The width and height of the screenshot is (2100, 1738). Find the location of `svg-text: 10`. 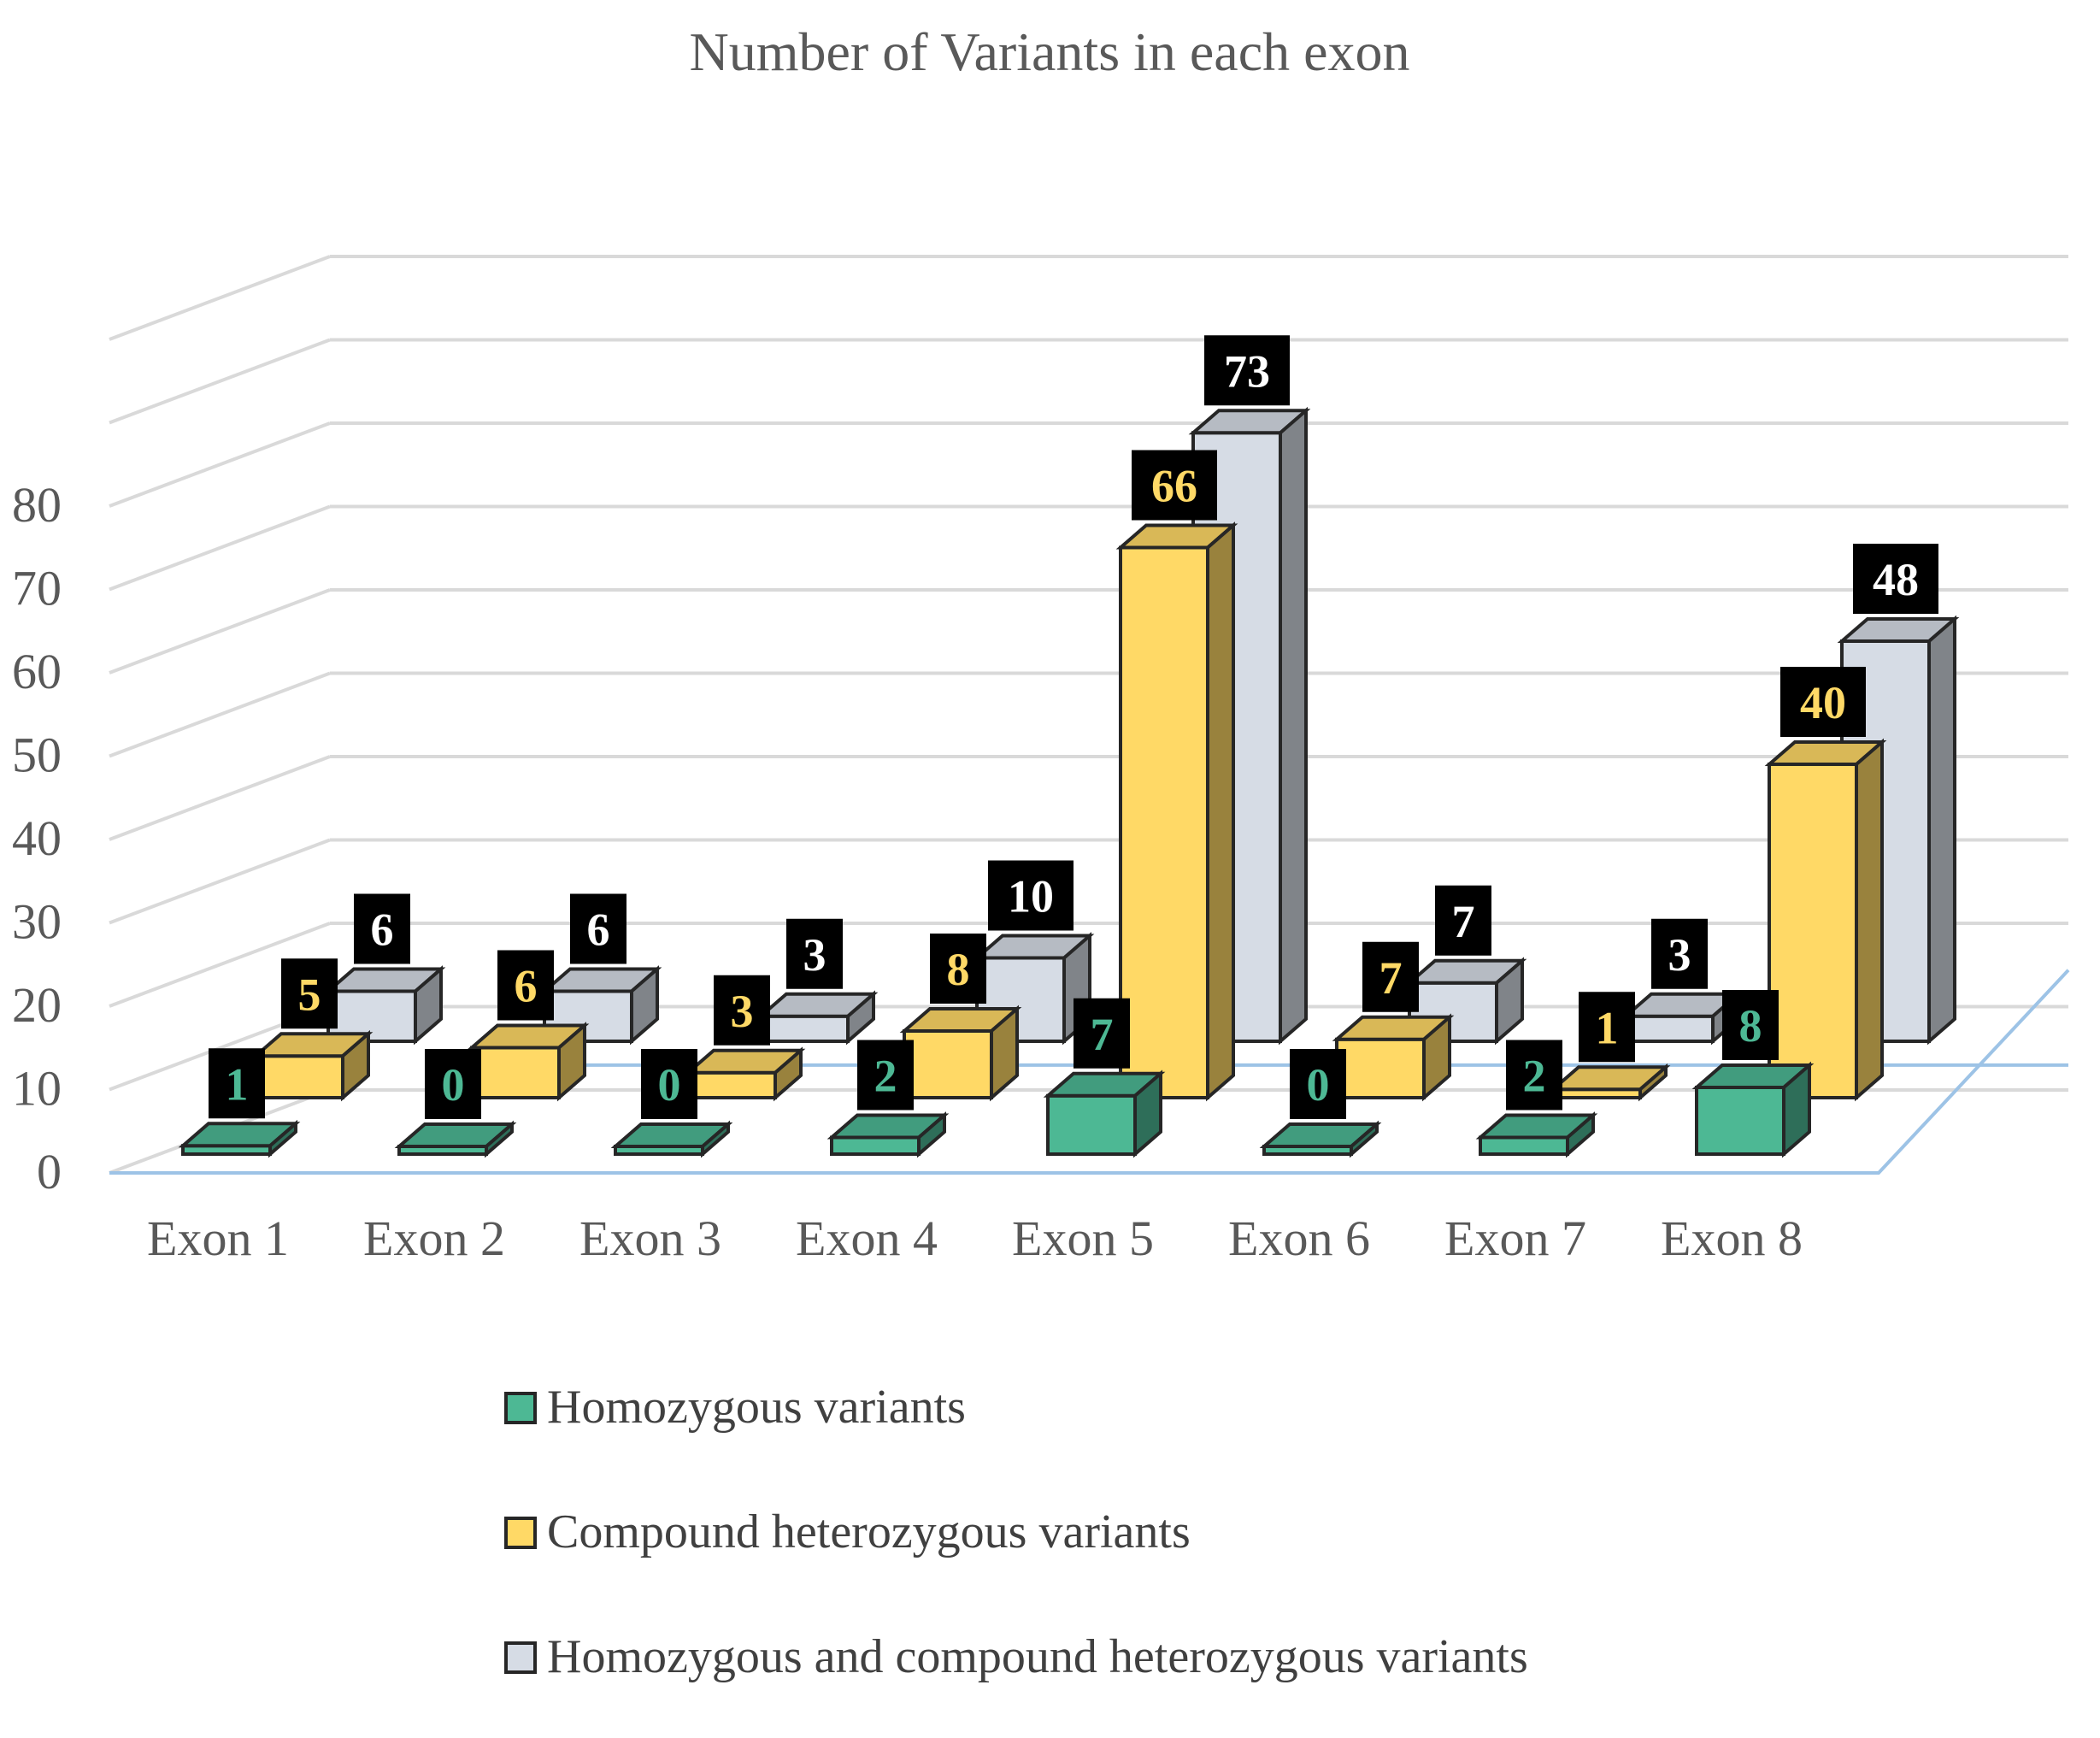

svg-text: 10 is located at coordinates (1031, 897).